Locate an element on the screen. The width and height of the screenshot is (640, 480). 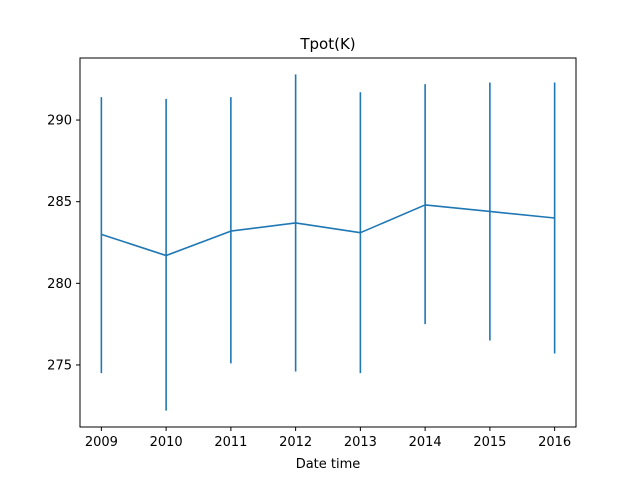
y-tick-label: 280 is located at coordinates (59, 284).